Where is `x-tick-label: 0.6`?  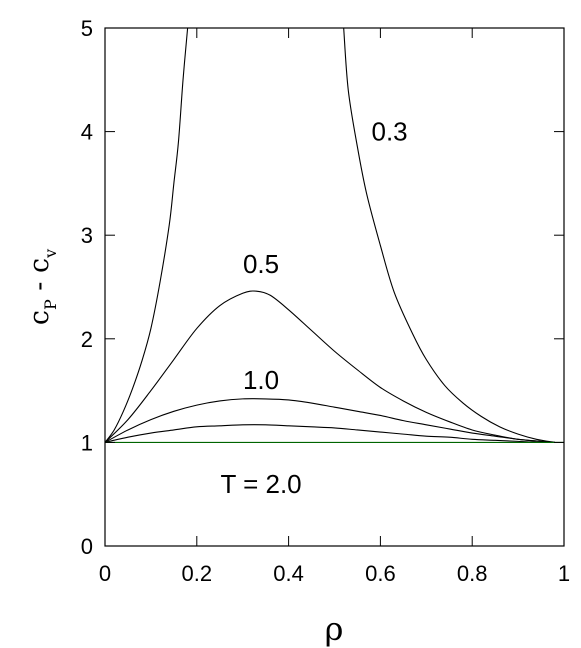 x-tick-label: 0.6 is located at coordinates (380, 573).